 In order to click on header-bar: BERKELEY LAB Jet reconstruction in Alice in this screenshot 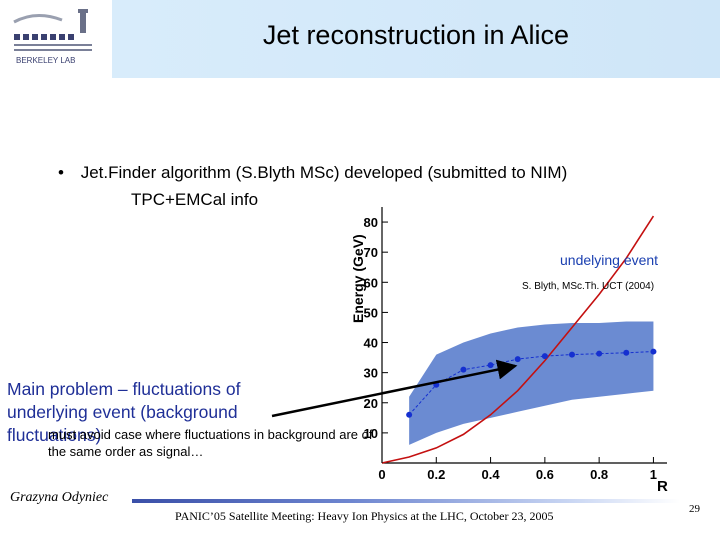, I will do `click(360, 39)`.